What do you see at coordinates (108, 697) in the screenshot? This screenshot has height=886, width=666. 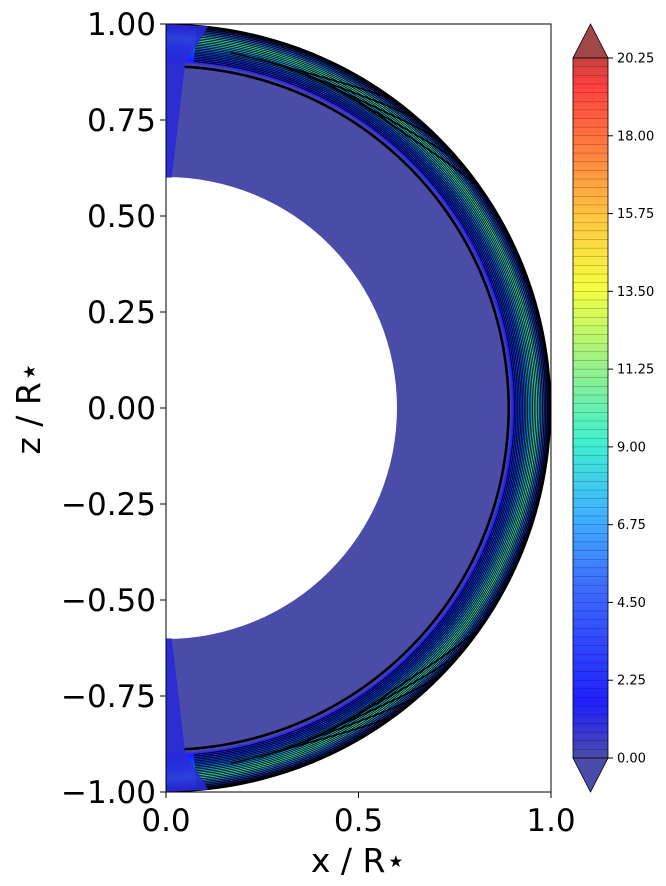 I see `y-tick-label: −0.75` at bounding box center [108, 697].